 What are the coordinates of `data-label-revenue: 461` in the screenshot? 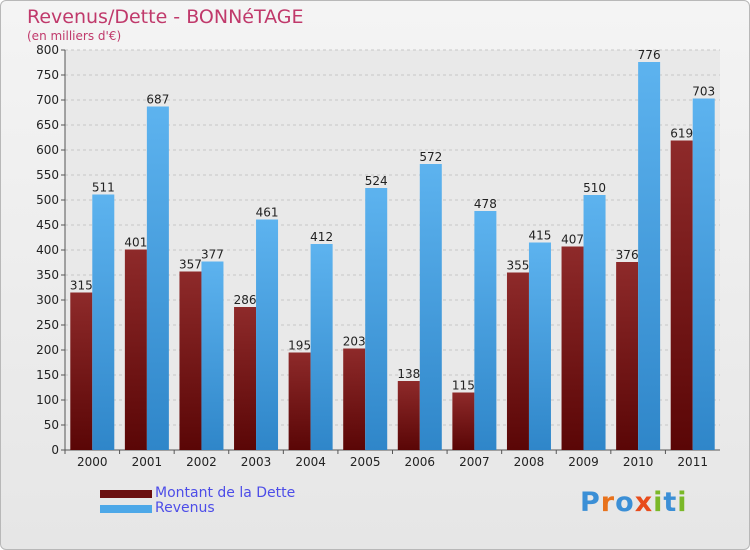 It's located at (267, 213).